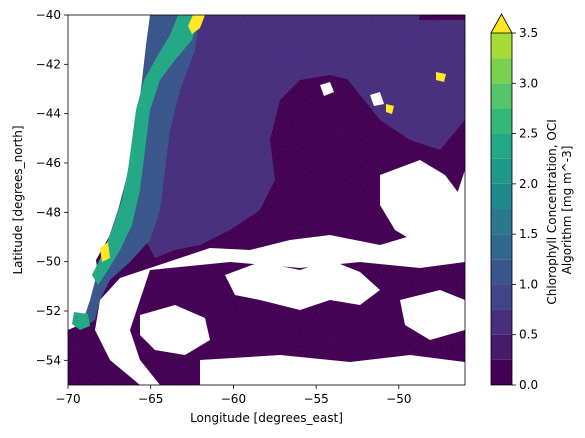 The width and height of the screenshot is (585, 438). What do you see at coordinates (528, 184) in the screenshot?
I see `colorbar-tick-label: 2.0` at bounding box center [528, 184].